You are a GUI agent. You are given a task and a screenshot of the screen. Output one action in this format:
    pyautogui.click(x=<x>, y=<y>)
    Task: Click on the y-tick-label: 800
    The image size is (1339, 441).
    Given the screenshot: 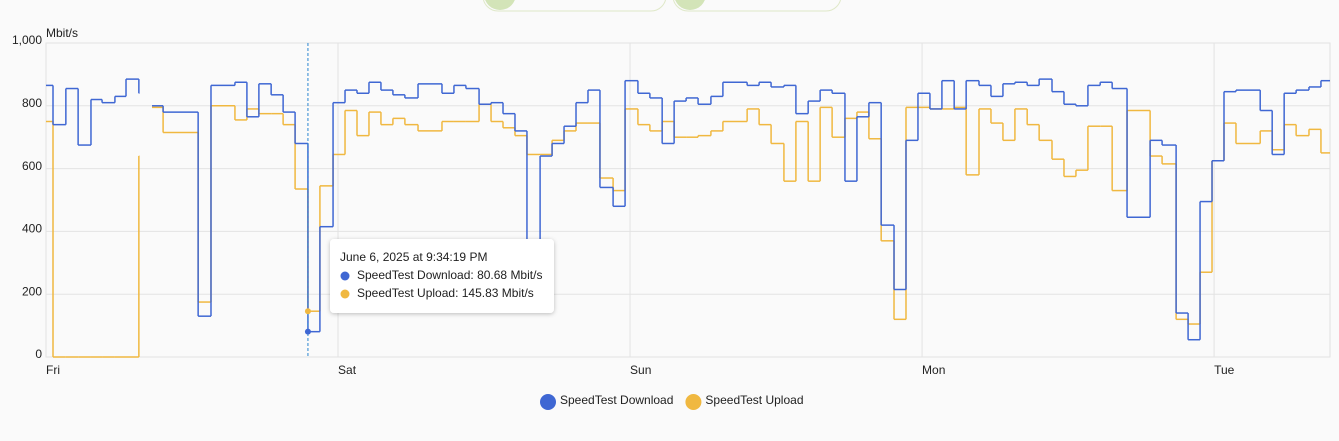 What is the action you would take?
    pyautogui.click(x=32, y=103)
    